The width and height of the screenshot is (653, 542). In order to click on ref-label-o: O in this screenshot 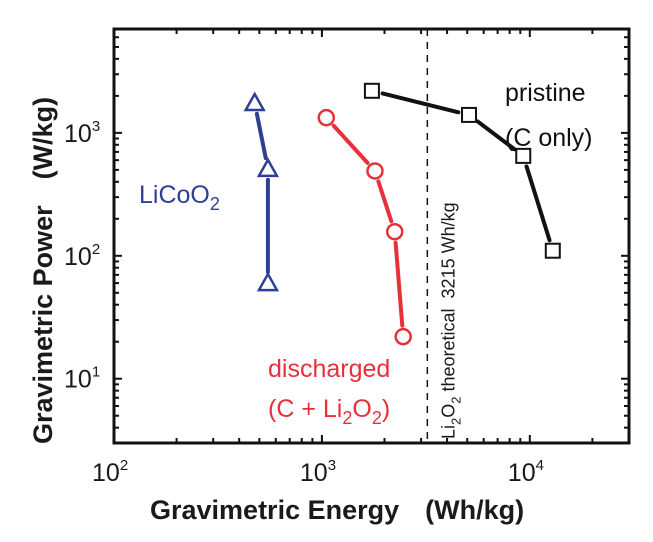, I will do `click(448, 411)`.